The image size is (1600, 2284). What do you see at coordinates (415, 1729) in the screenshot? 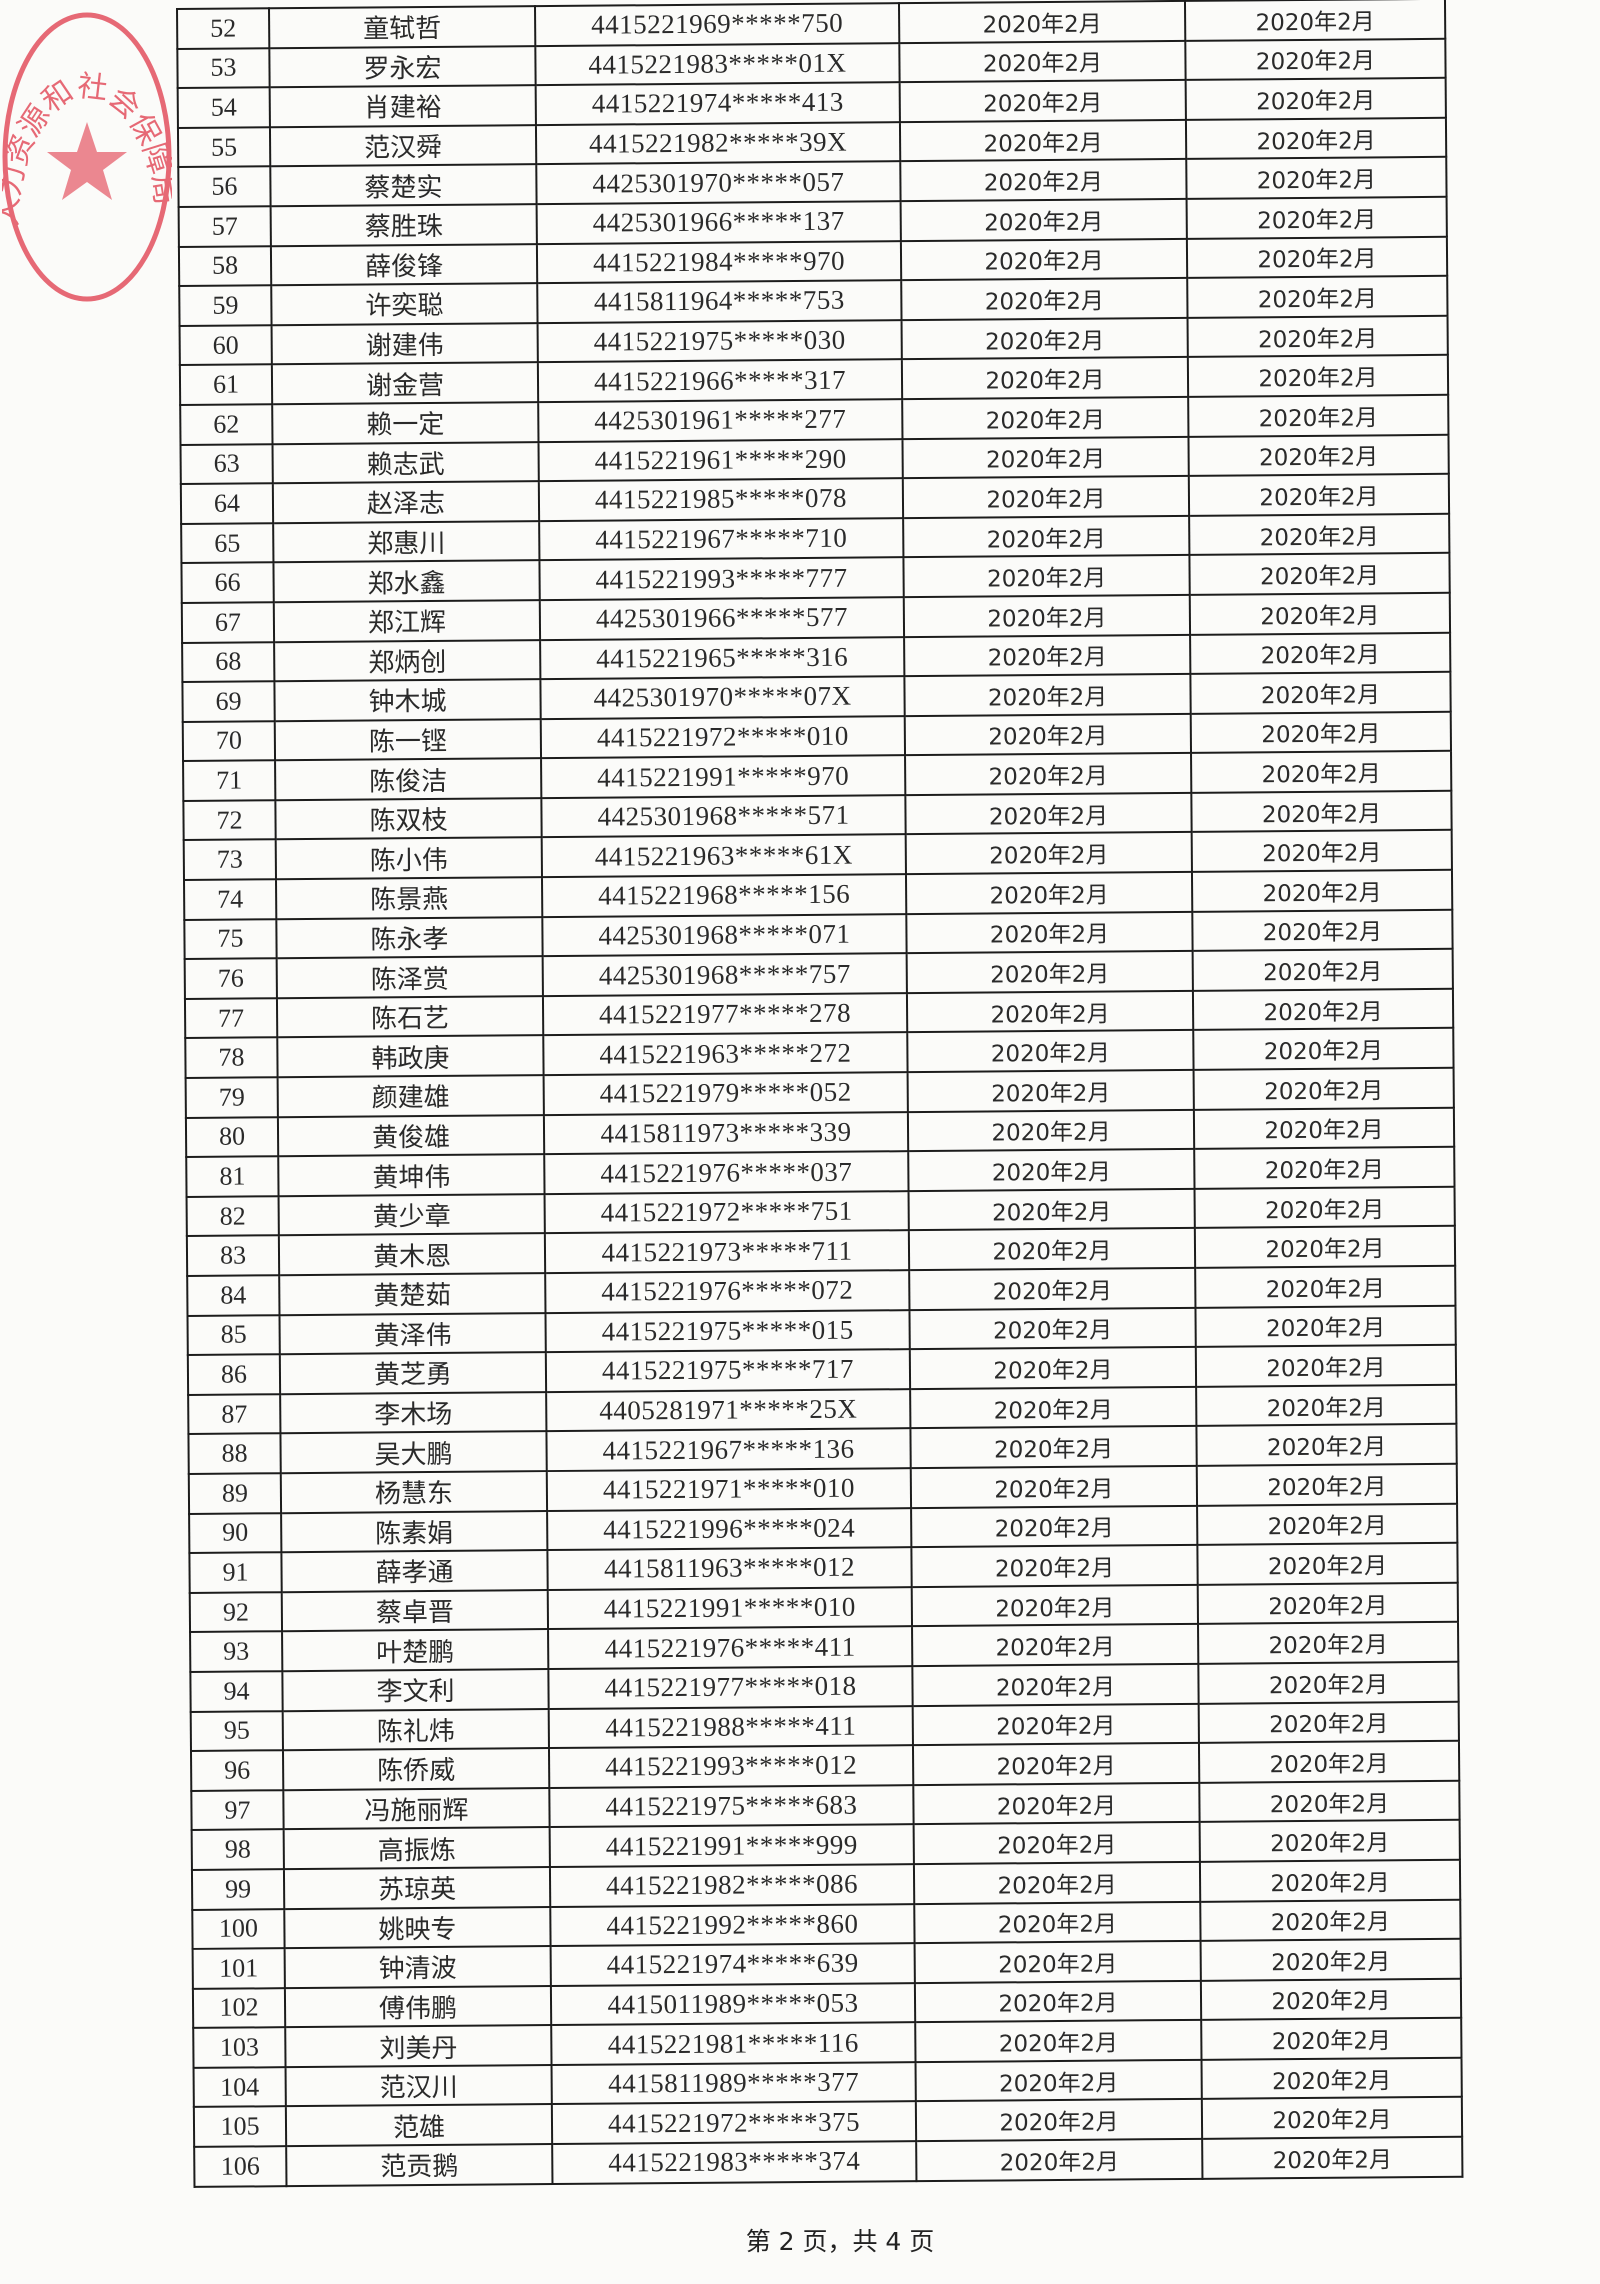
I see `person-name-cell: 陈礼炜` at bounding box center [415, 1729].